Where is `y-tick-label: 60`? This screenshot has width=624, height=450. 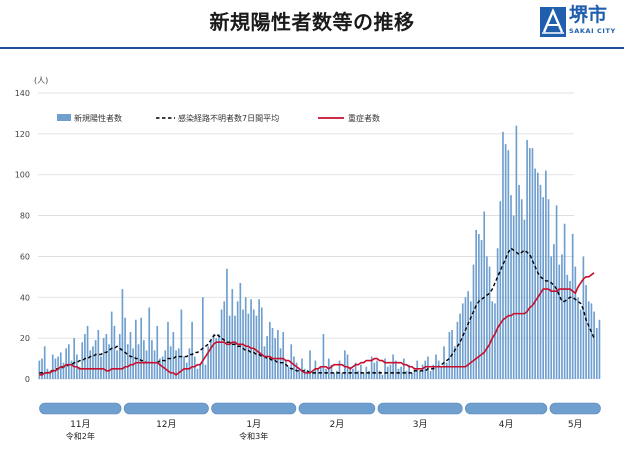 y-tick-label: 60 is located at coordinates (25, 256).